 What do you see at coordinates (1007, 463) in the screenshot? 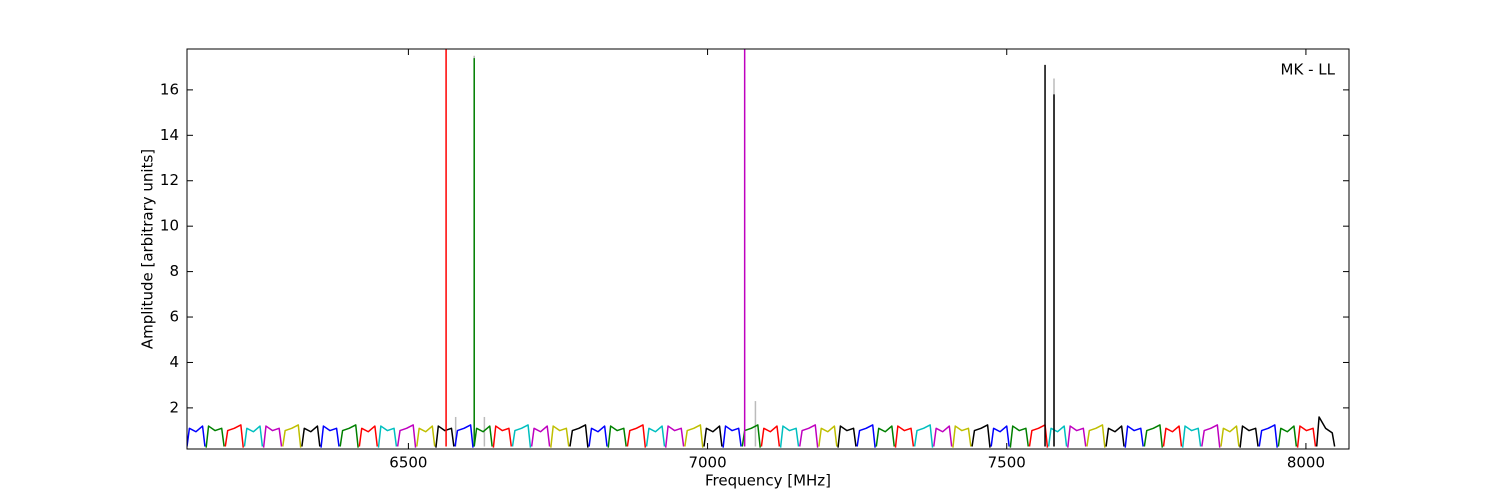
I see `x-tick-label: 7500` at bounding box center [1007, 463].